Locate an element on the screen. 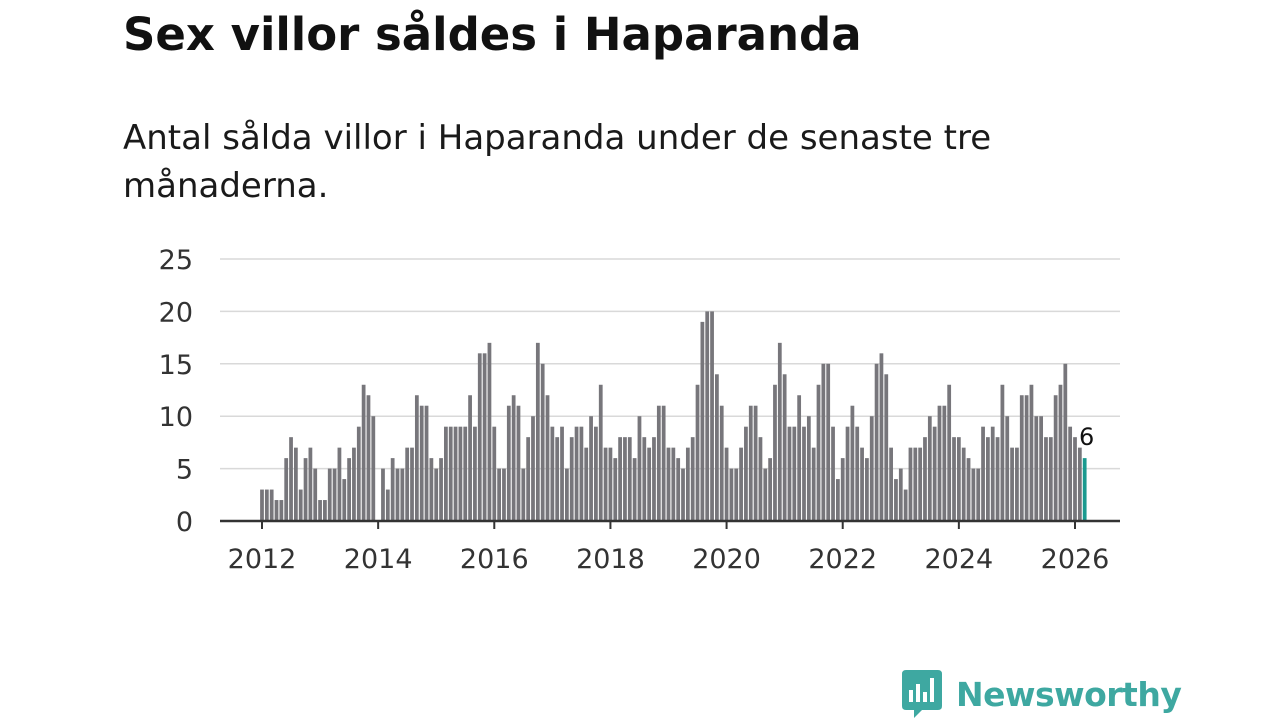 The height and width of the screenshot is (720, 1280). x-tick-label: 2020 is located at coordinates (726, 559).